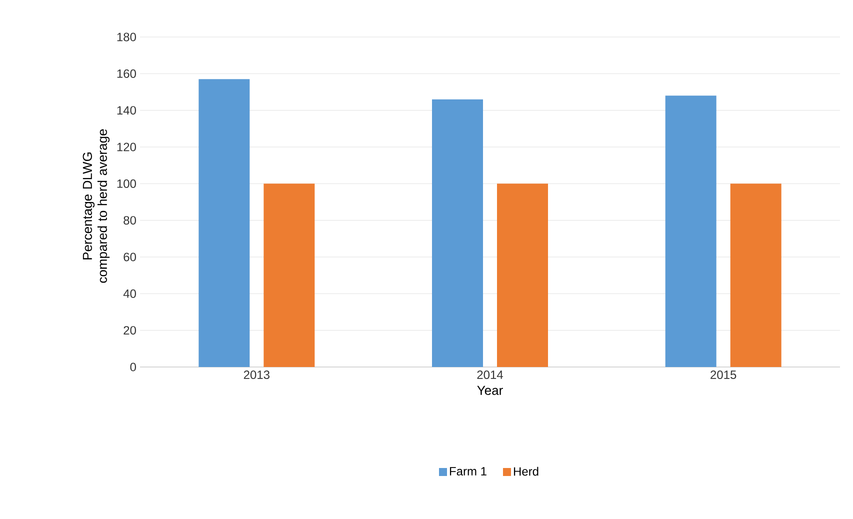 Image resolution: width=853 pixels, height=519 pixels. Describe the element at coordinates (126, 73) in the screenshot. I see `y-tick-label: 160` at that location.